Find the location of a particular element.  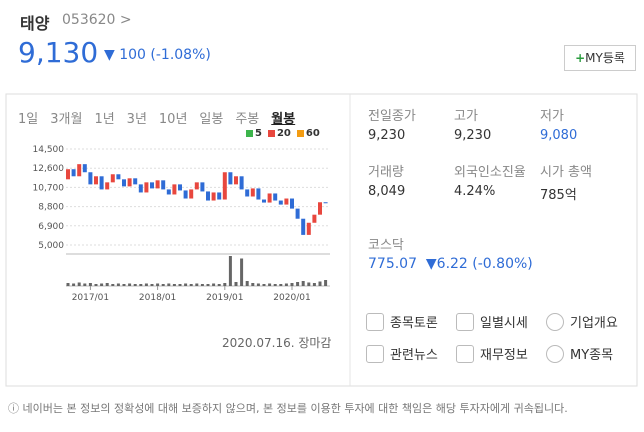

link: 일별시세 is located at coordinates (492, 321).